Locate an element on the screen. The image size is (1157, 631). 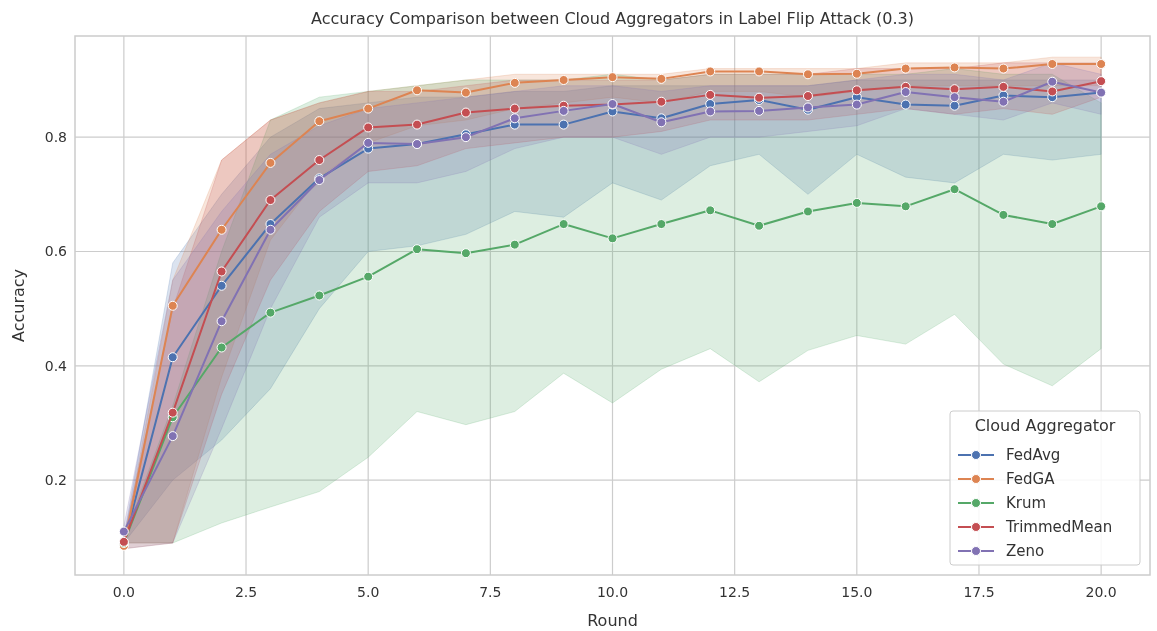
y-tick-label: 0.6 is located at coordinates (56, 251).